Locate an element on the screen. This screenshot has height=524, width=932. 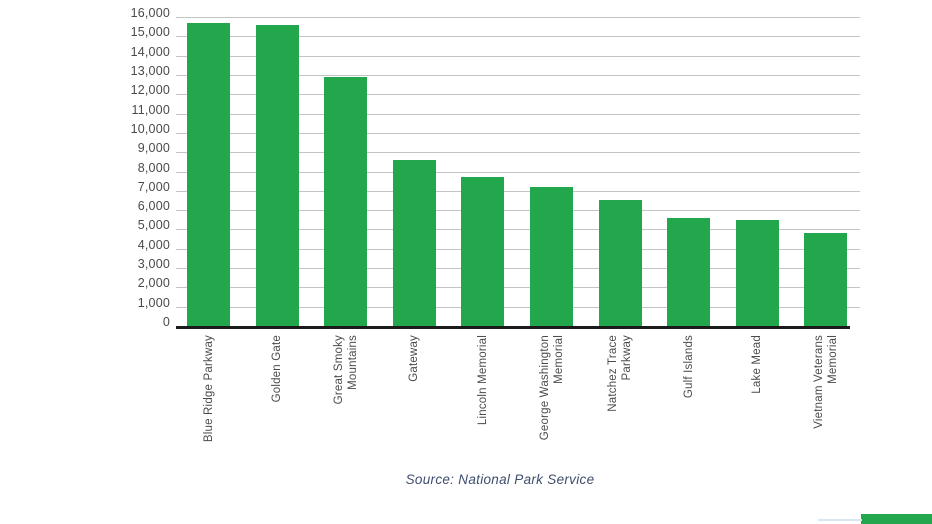
x-category-label: Gateway is located at coordinates (414, 358).